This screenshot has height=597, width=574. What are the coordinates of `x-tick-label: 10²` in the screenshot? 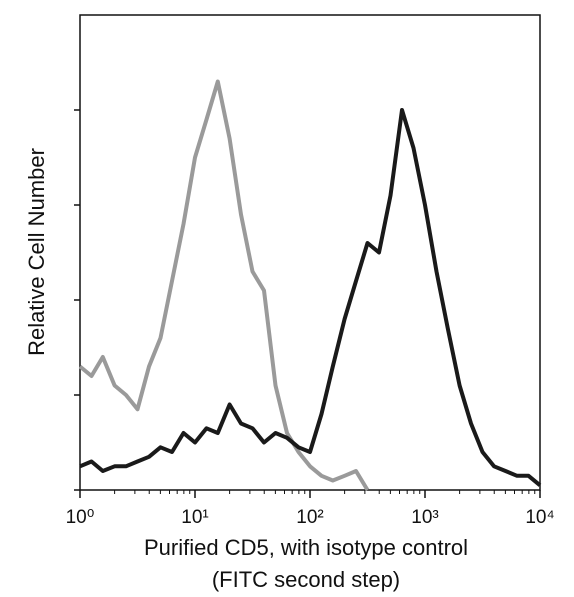 It's located at (309, 517).